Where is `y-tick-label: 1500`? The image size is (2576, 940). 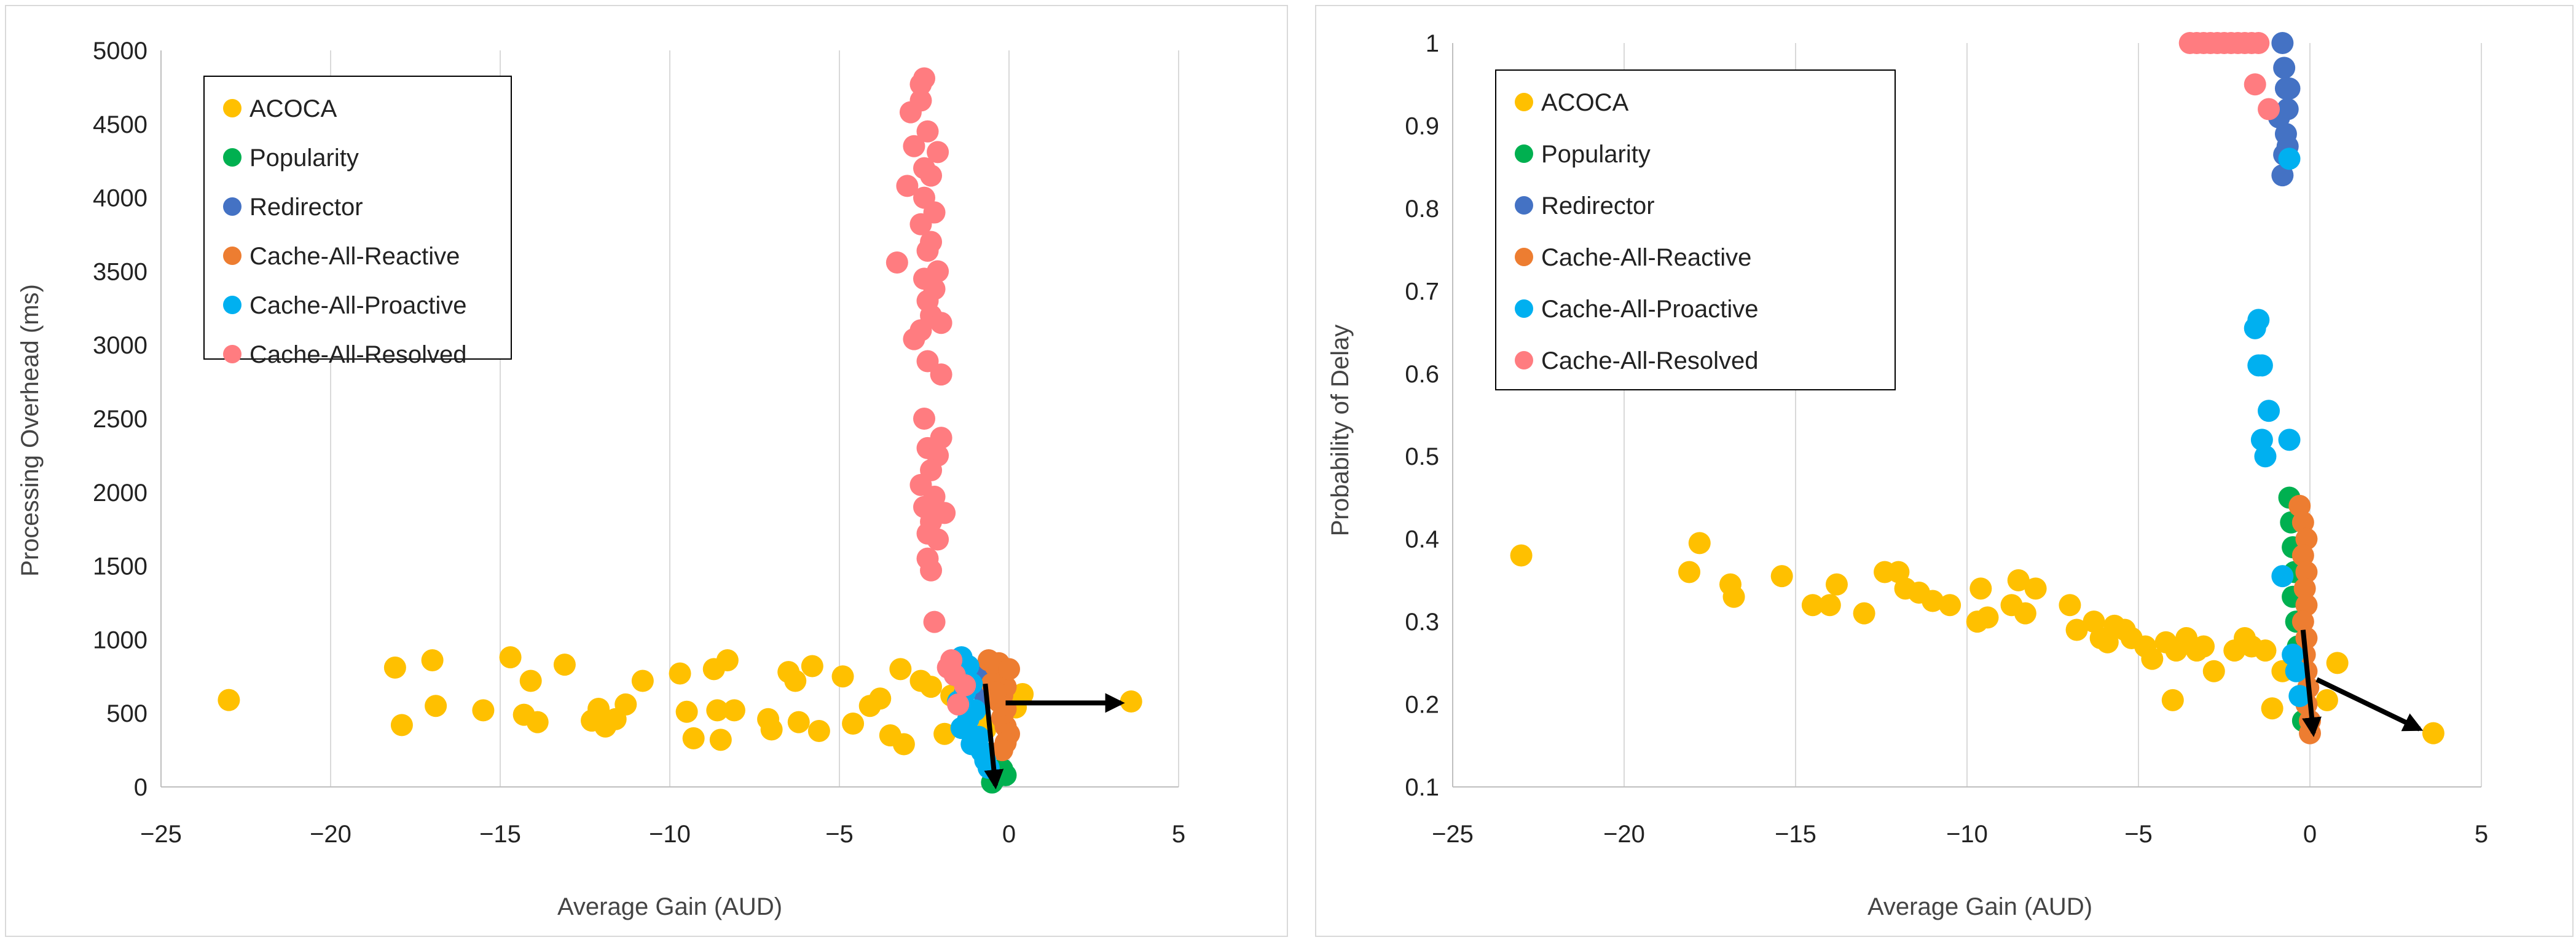 y-tick-label: 1500 is located at coordinates (120, 566).